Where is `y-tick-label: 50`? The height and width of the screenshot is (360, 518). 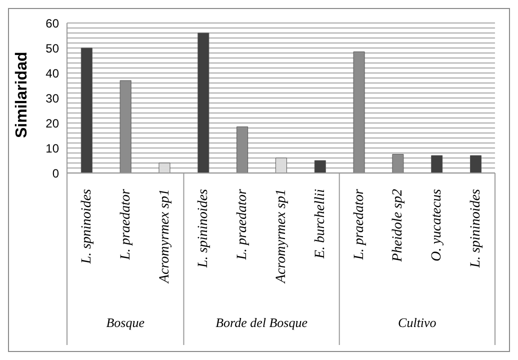
y-tick-label: 50 is located at coordinates (53, 48).